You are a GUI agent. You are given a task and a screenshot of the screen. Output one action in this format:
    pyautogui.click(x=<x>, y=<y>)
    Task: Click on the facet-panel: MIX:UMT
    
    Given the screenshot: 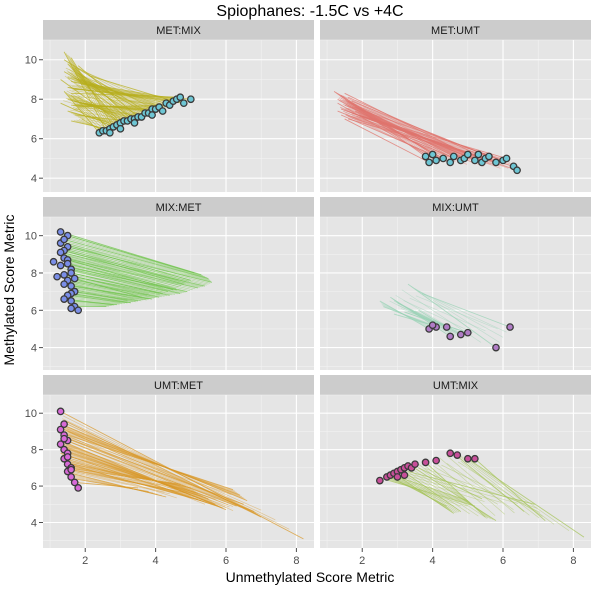 What is the action you would take?
    pyautogui.click(x=455, y=283)
    